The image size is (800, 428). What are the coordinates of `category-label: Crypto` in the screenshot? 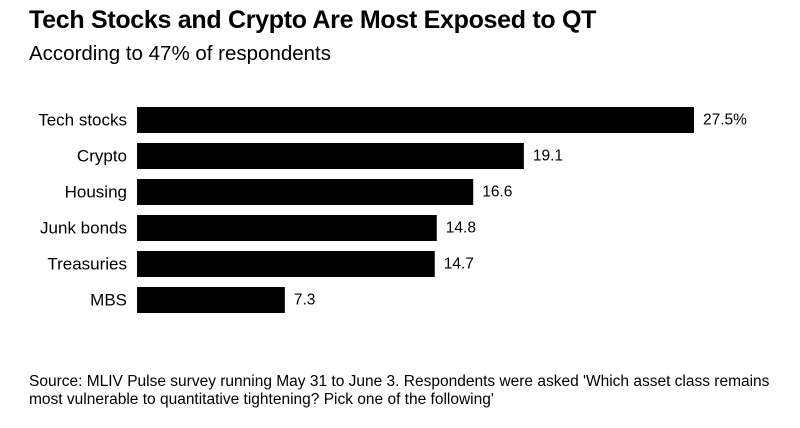 It's located at (102, 156).